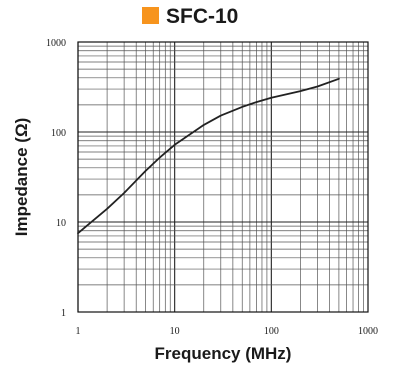 The image size is (394, 367). I want to click on x-tick-label: 10, so click(175, 331).